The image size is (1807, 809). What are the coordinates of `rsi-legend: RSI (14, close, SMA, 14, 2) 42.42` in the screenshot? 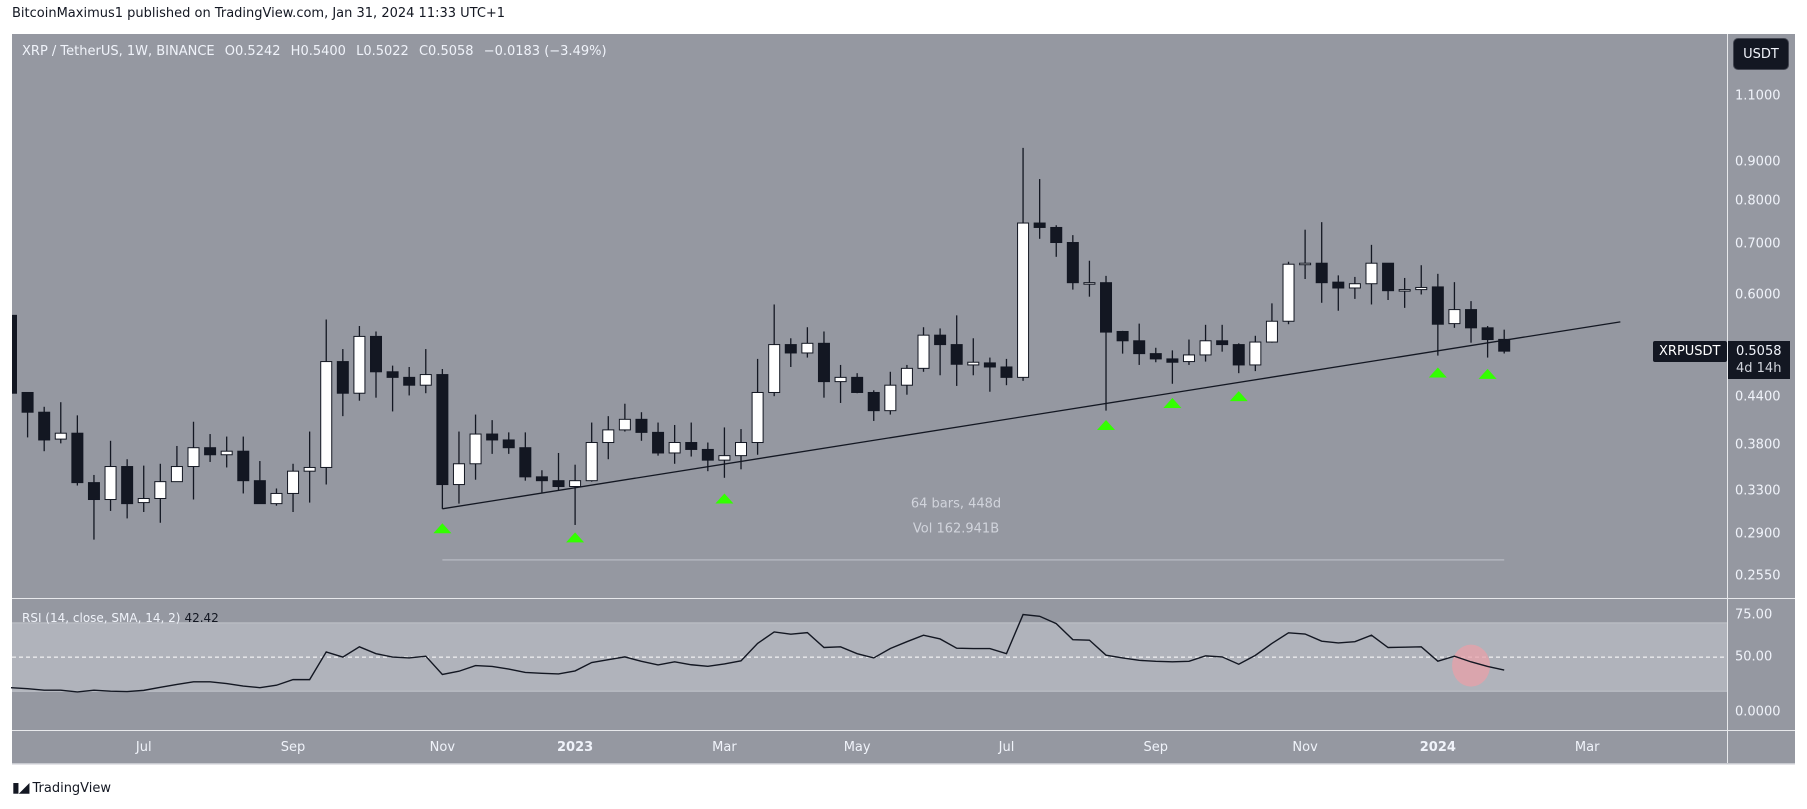 It's located at (120, 618).